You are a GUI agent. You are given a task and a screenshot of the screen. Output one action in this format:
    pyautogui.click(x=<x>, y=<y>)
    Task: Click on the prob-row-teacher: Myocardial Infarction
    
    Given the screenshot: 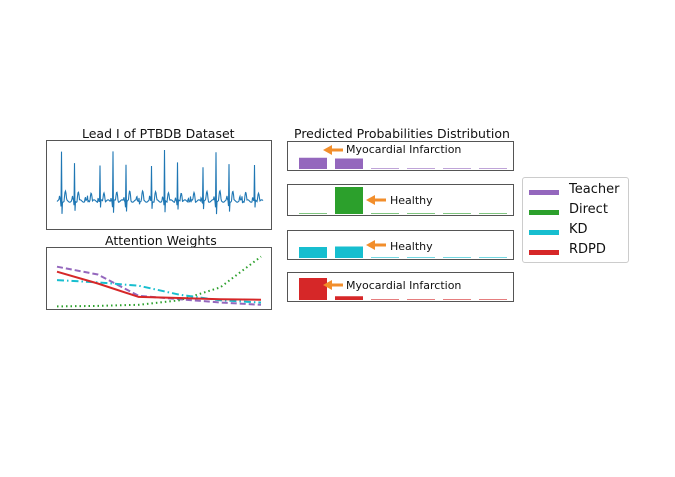 What is the action you would take?
    pyautogui.click(x=400, y=156)
    